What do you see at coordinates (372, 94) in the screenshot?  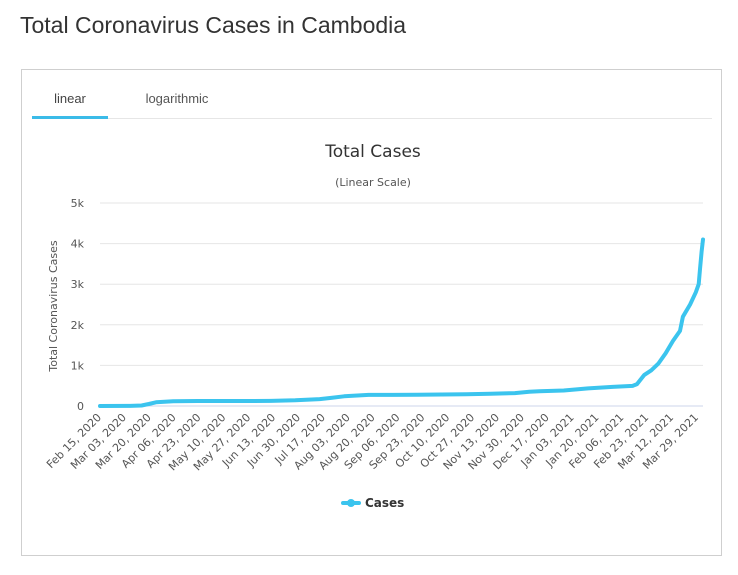 I see `scale-tabs: linear logarithmic` at bounding box center [372, 94].